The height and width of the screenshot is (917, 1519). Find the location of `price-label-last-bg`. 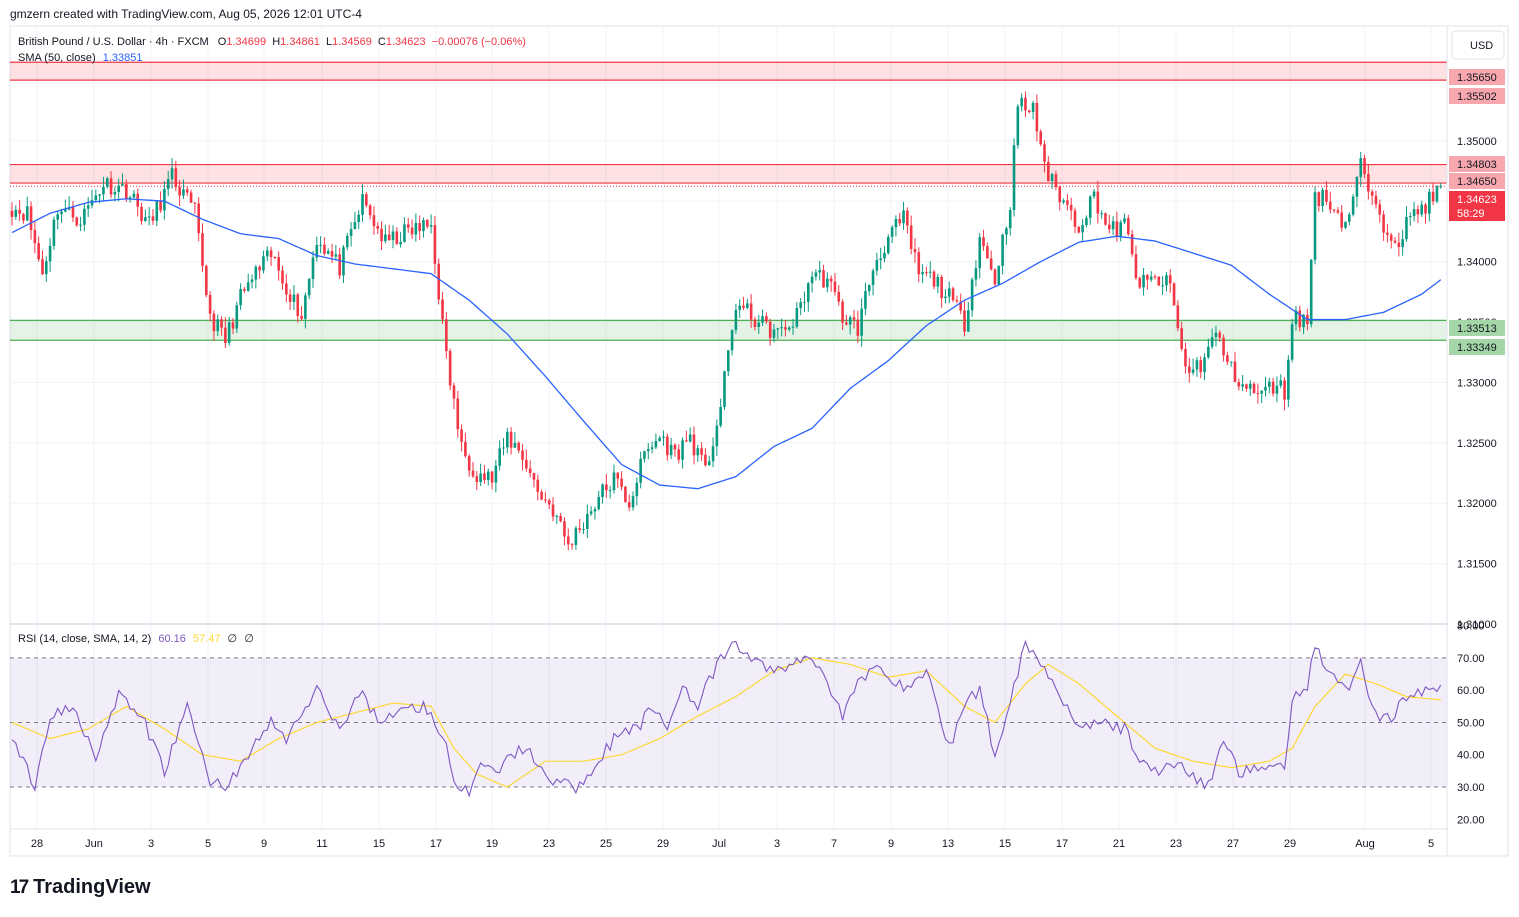

price-label-last-bg is located at coordinates (1477, 199).